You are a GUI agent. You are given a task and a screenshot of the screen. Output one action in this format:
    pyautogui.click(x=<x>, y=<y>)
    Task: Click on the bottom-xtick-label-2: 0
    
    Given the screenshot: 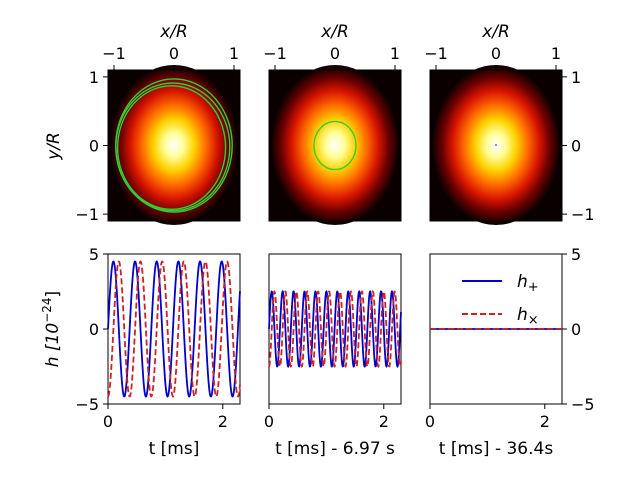 What is the action you would take?
    pyautogui.click(x=269, y=421)
    